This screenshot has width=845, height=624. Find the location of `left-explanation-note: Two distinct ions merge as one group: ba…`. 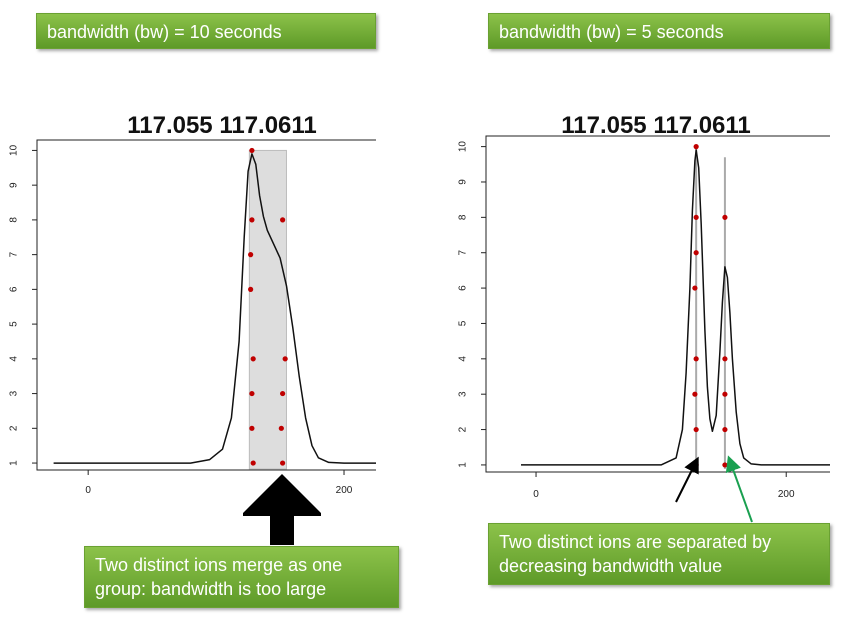

left-explanation-note: Two distinct ions merge as one group: ba… is located at coordinates (241, 577).